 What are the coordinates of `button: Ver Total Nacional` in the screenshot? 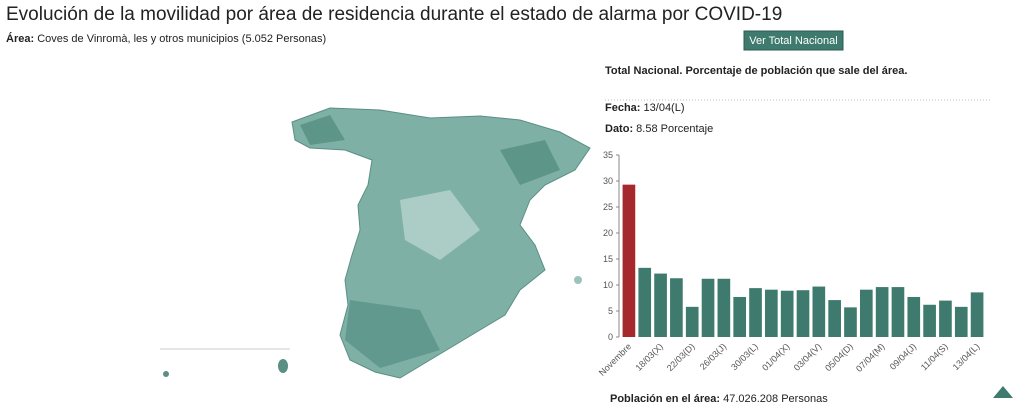 It's located at (793, 40).